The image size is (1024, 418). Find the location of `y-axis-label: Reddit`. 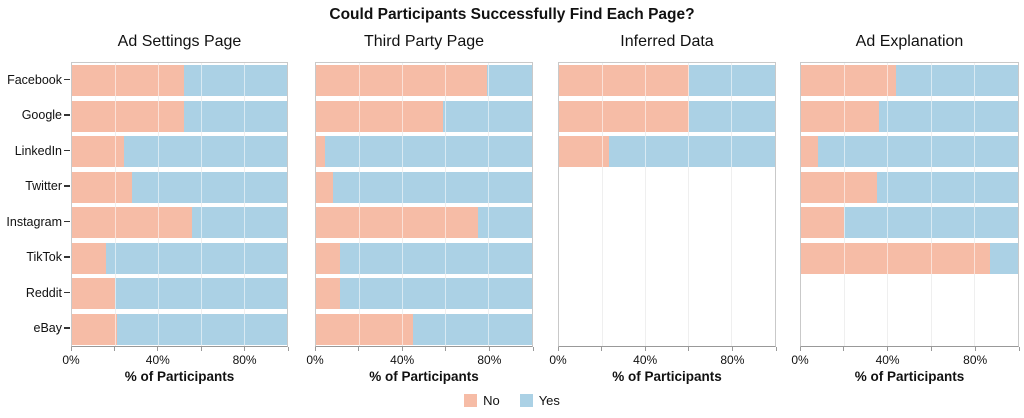

y-axis-label: Reddit is located at coordinates (43, 292).